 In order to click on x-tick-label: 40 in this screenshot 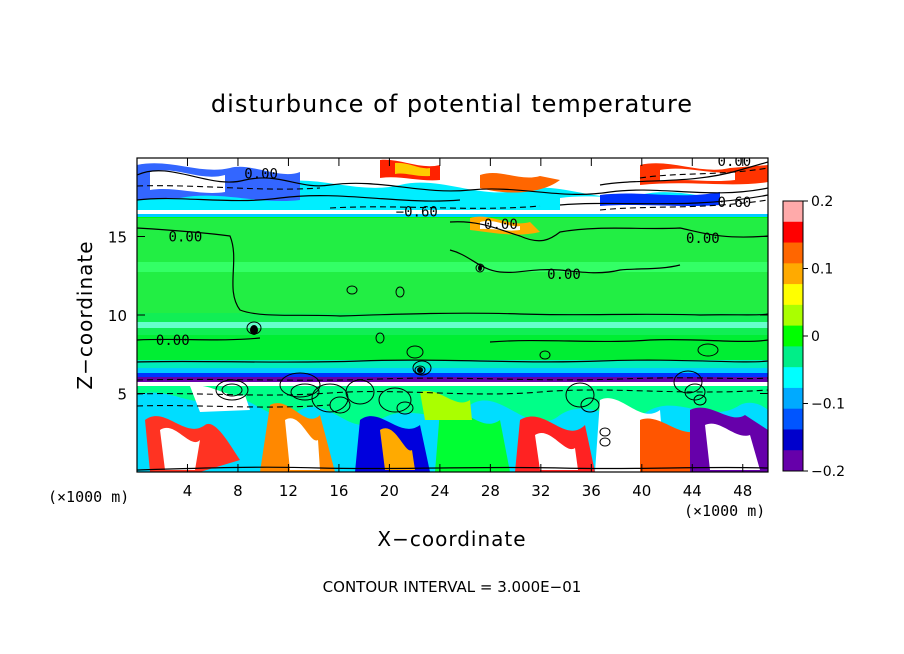, I will do `click(641, 491)`.